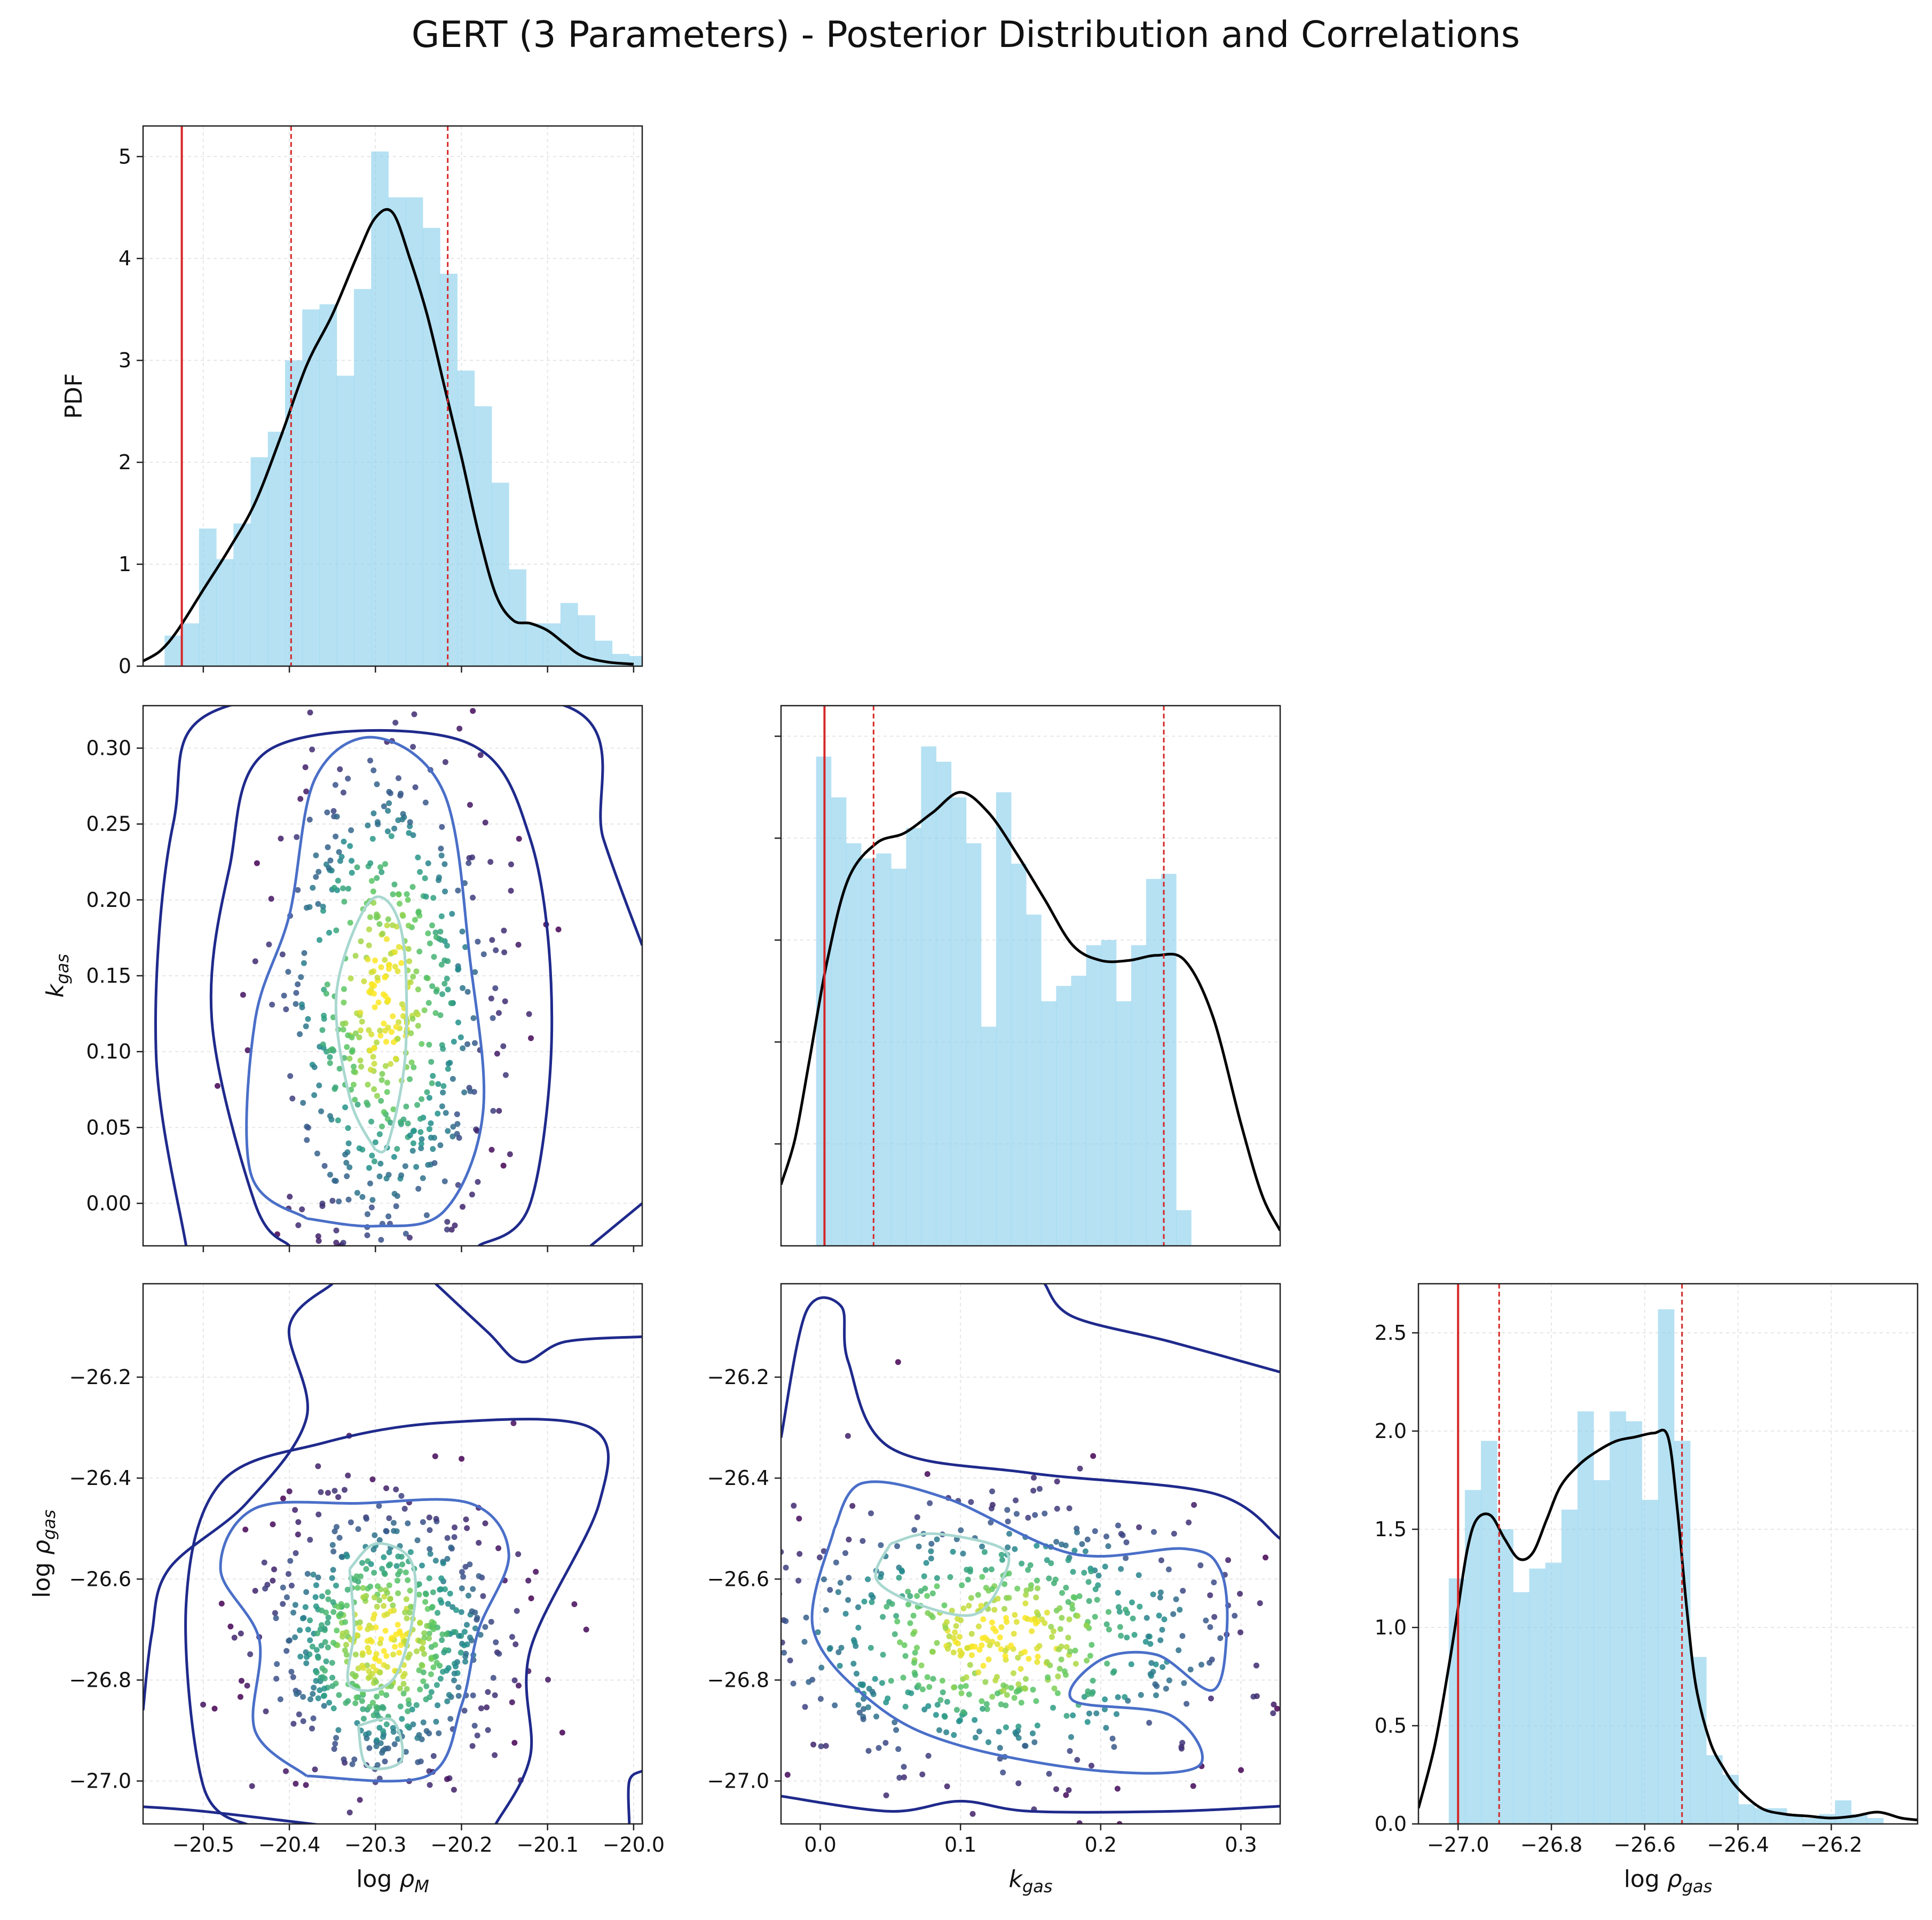 This screenshot has width=1932, height=1920. What do you see at coordinates (738, 1680) in the screenshot?
I see `y-tick-label: −26.8` at bounding box center [738, 1680].